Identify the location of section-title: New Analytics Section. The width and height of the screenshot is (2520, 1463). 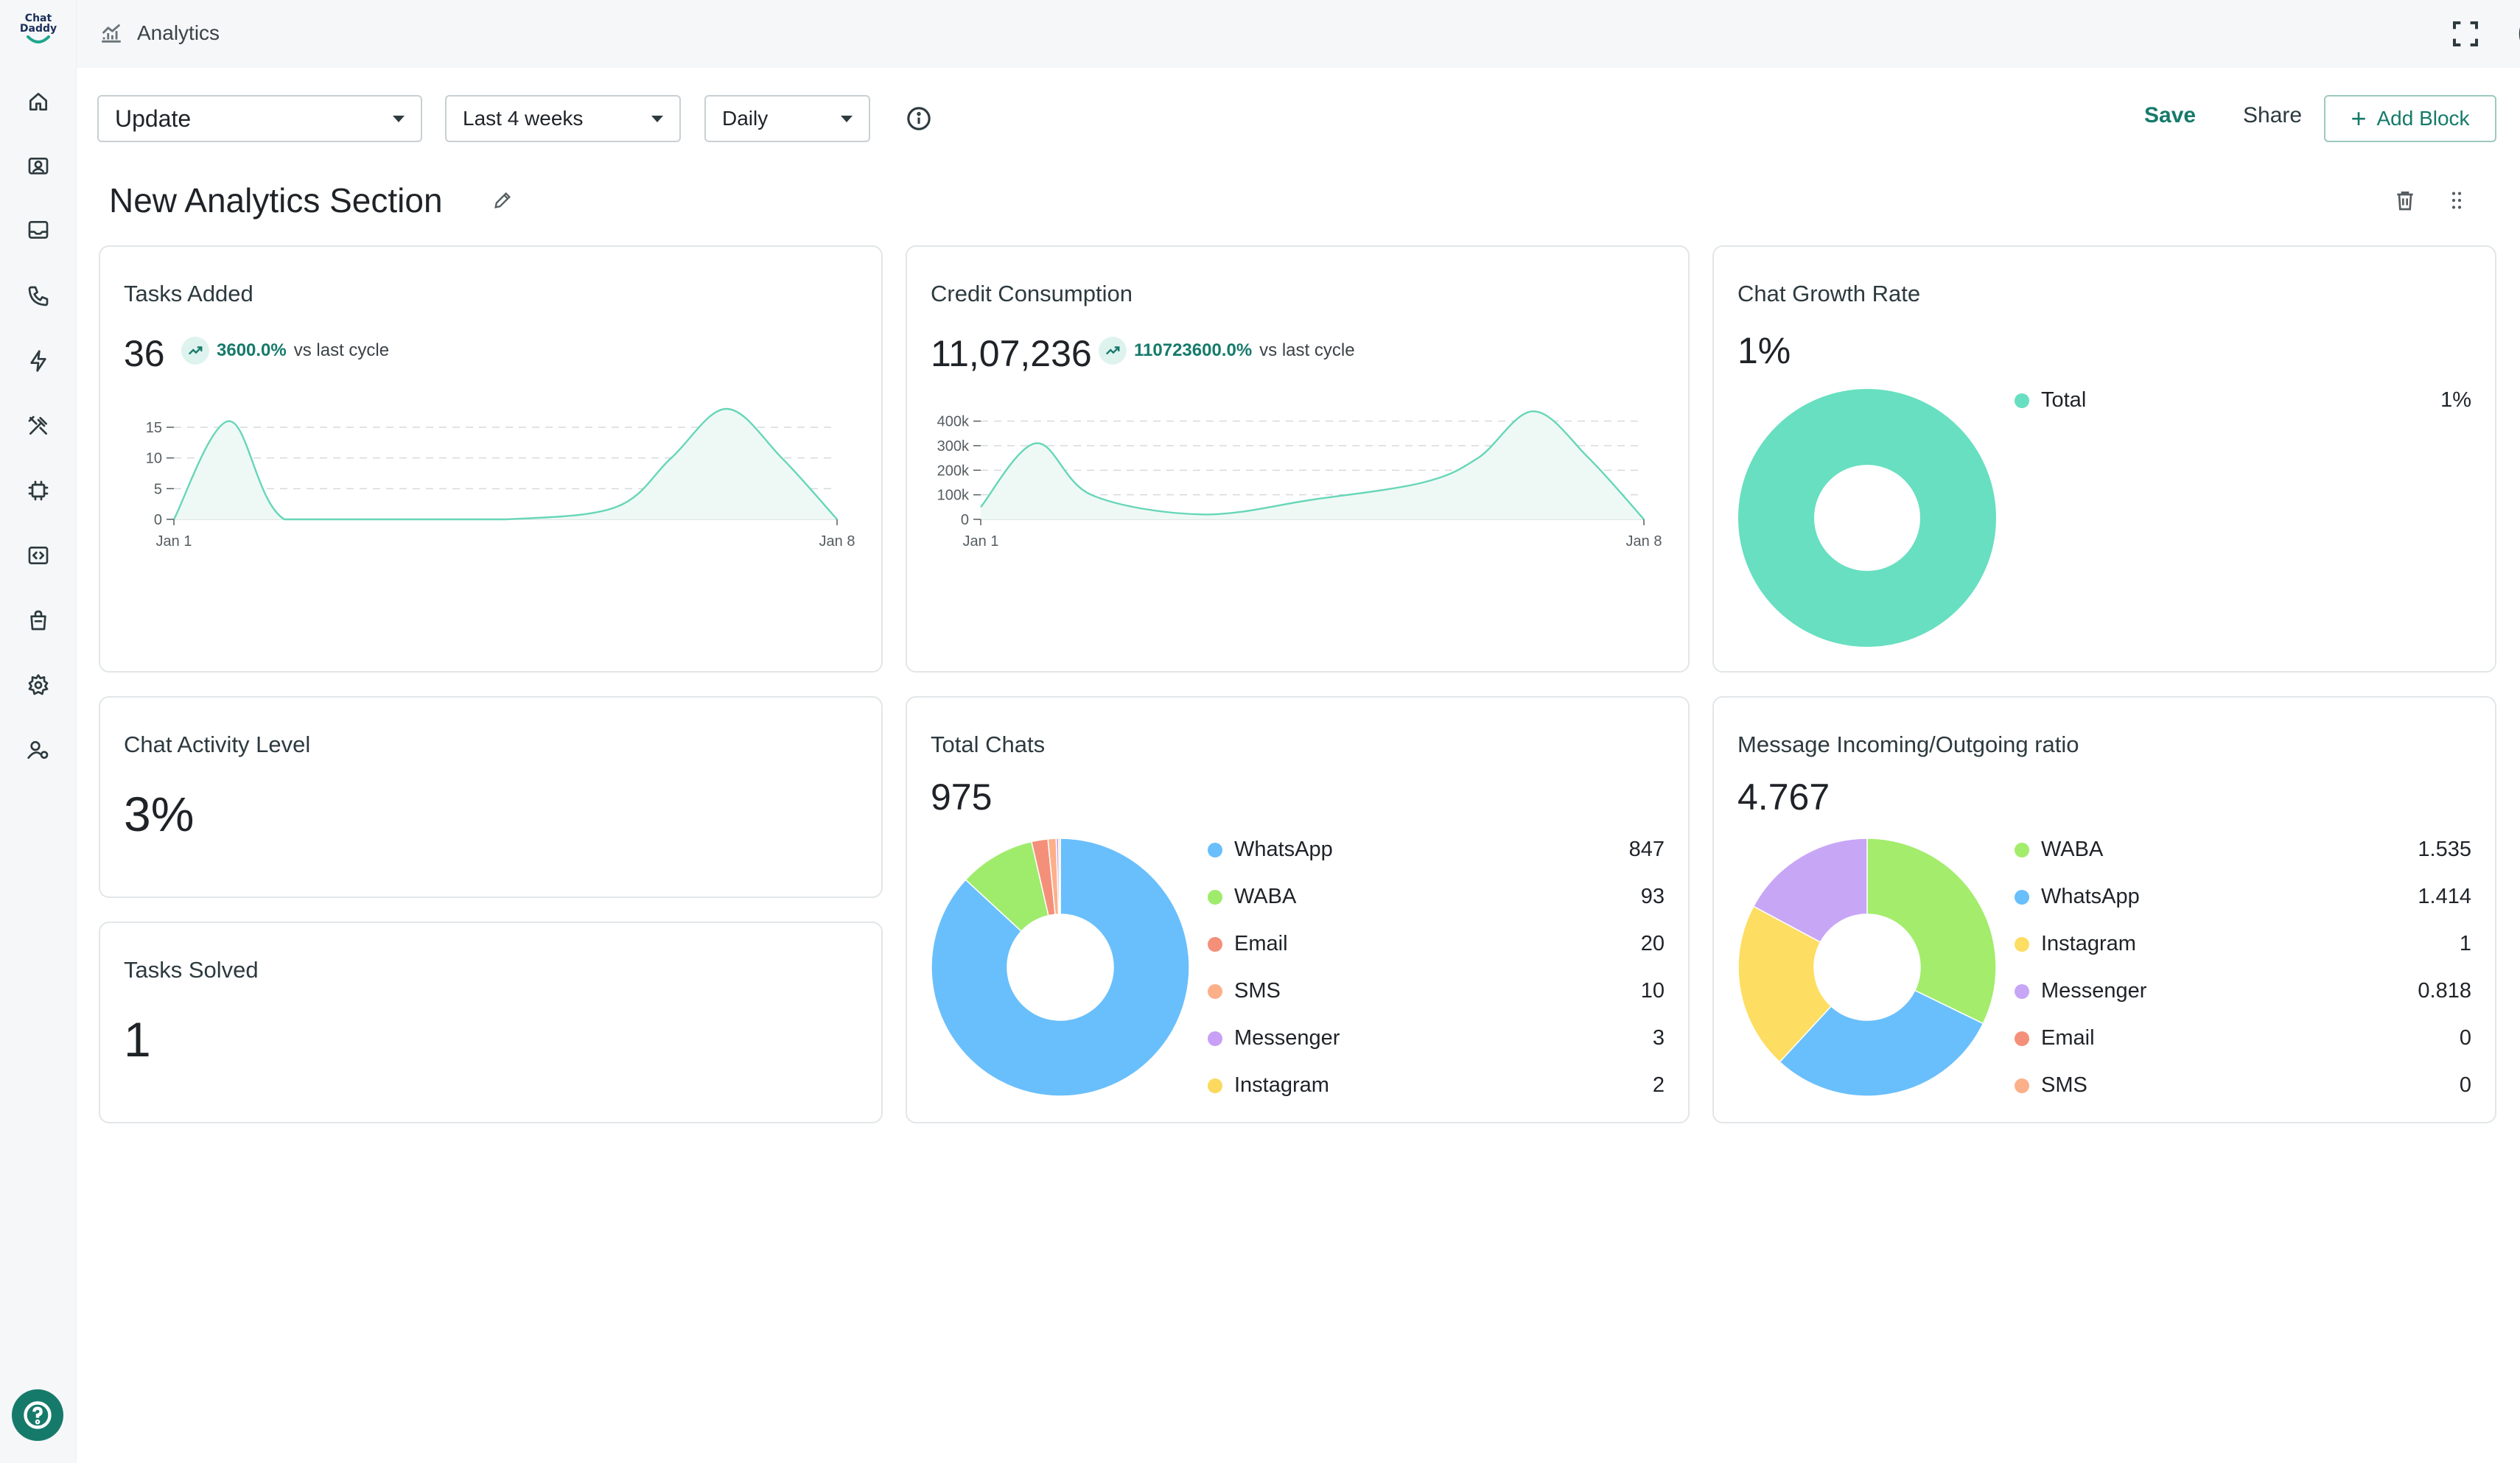
(276, 200).